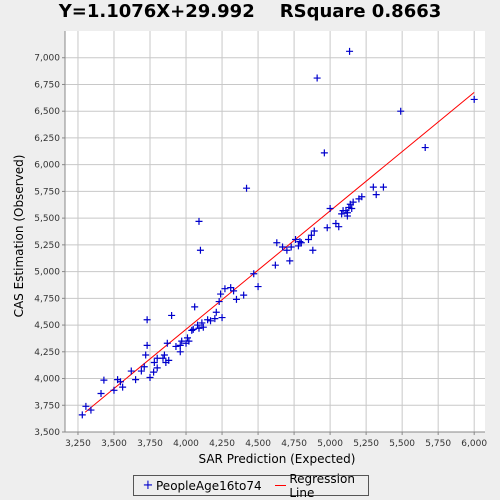 Image resolution: width=500 pixels, height=500 pixels. What do you see at coordinates (366, 444) in the screenshot?
I see `x-tick-label: 5,250` at bounding box center [366, 444].